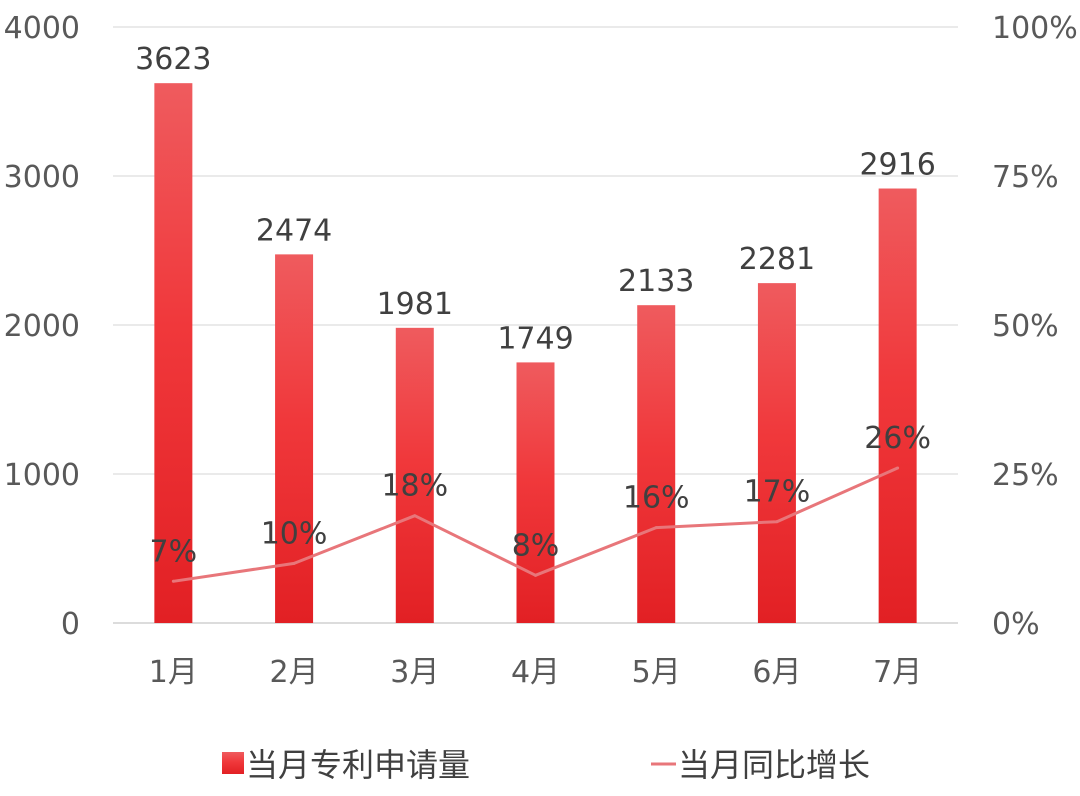  What do you see at coordinates (535, 338) in the screenshot?
I see `bar-data-label: 1749` at bounding box center [535, 338].